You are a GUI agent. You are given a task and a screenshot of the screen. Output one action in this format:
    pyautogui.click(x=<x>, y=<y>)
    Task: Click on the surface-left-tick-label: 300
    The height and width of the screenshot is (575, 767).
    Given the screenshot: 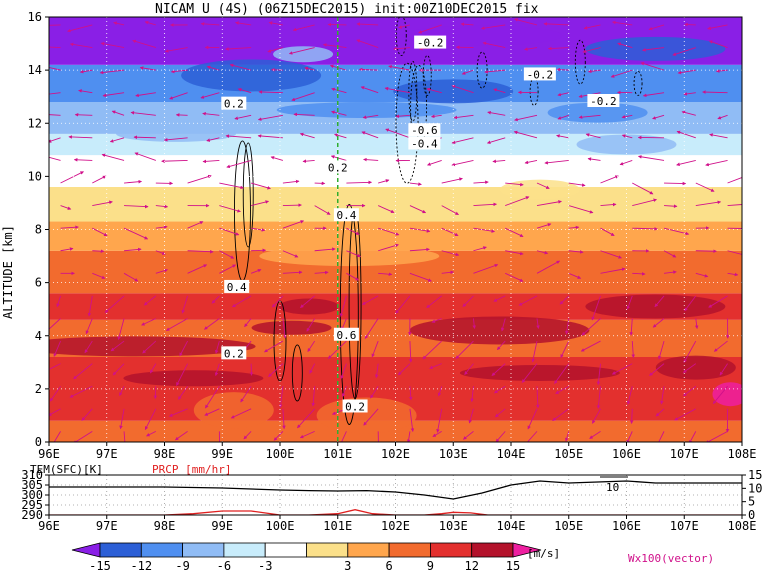 What is the action you would take?
    pyautogui.click(x=32, y=495)
    